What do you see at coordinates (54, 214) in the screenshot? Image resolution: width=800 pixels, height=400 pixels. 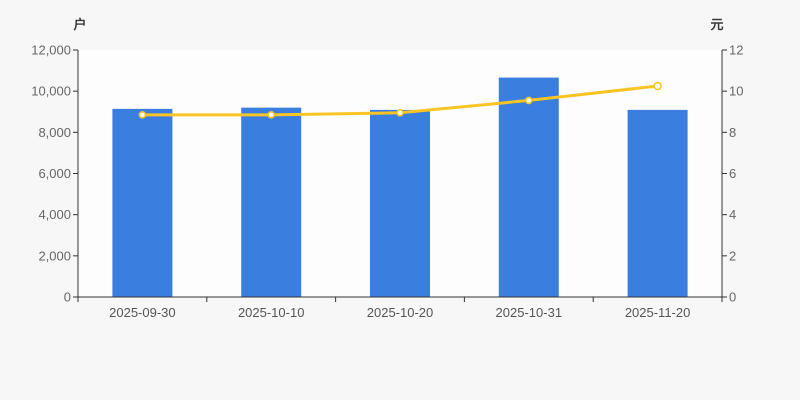 I see `left-axis-tick-label: 4,000` at bounding box center [54, 214].